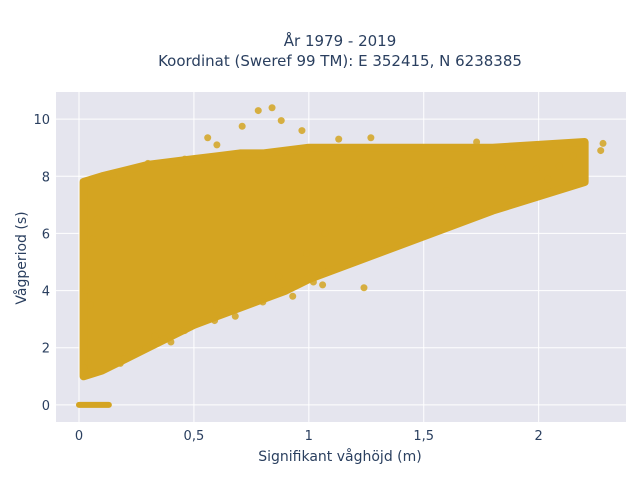 The width and height of the screenshot is (640, 484). What do you see at coordinates (21, 257) in the screenshot?
I see `y-axis-label: Vågperiod (s)` at bounding box center [21, 257].